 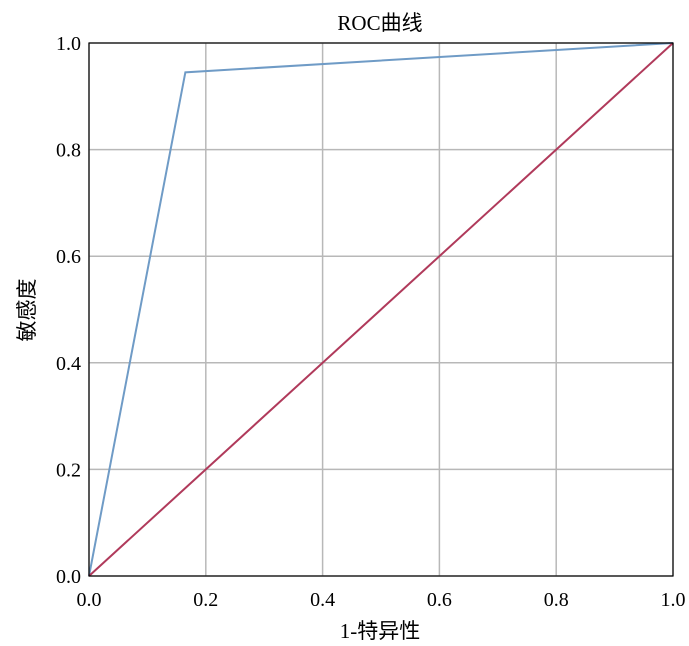 I want to click on x-tick-labels: 0.0 0.2 0.4 0.6 0.8 1.0, so click(x=381, y=600).